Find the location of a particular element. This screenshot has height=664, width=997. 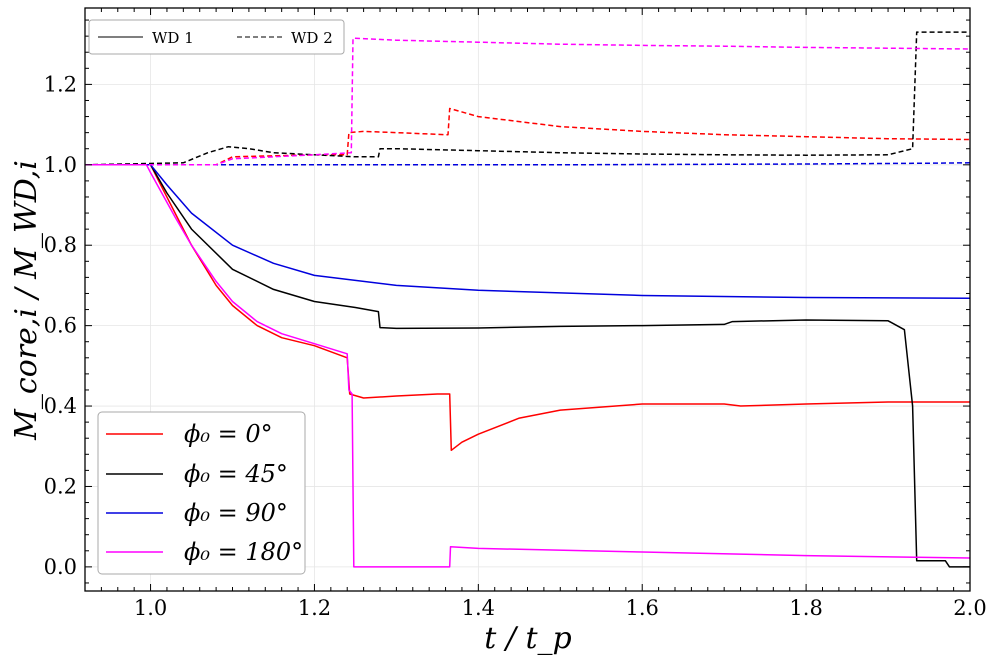

x-tick-label: 1.8 is located at coordinates (805, 608).